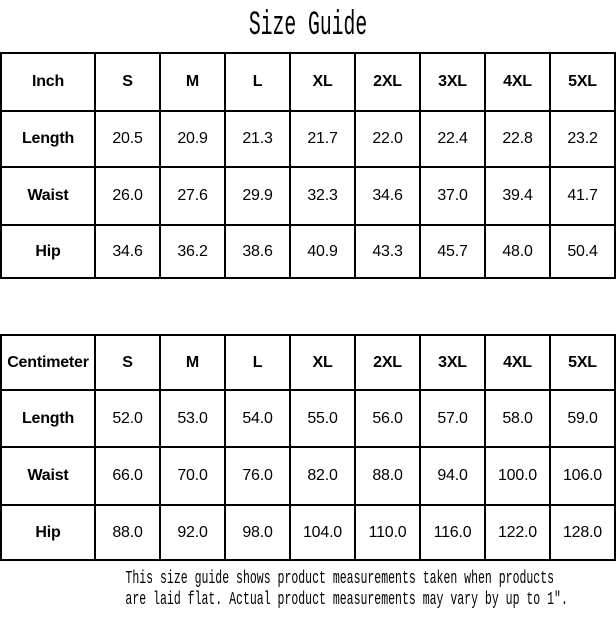 Image resolution: width=616 pixels, height=618 pixels. Describe the element at coordinates (127, 196) in the screenshot. I see `size-value-cell: 26.0` at that location.